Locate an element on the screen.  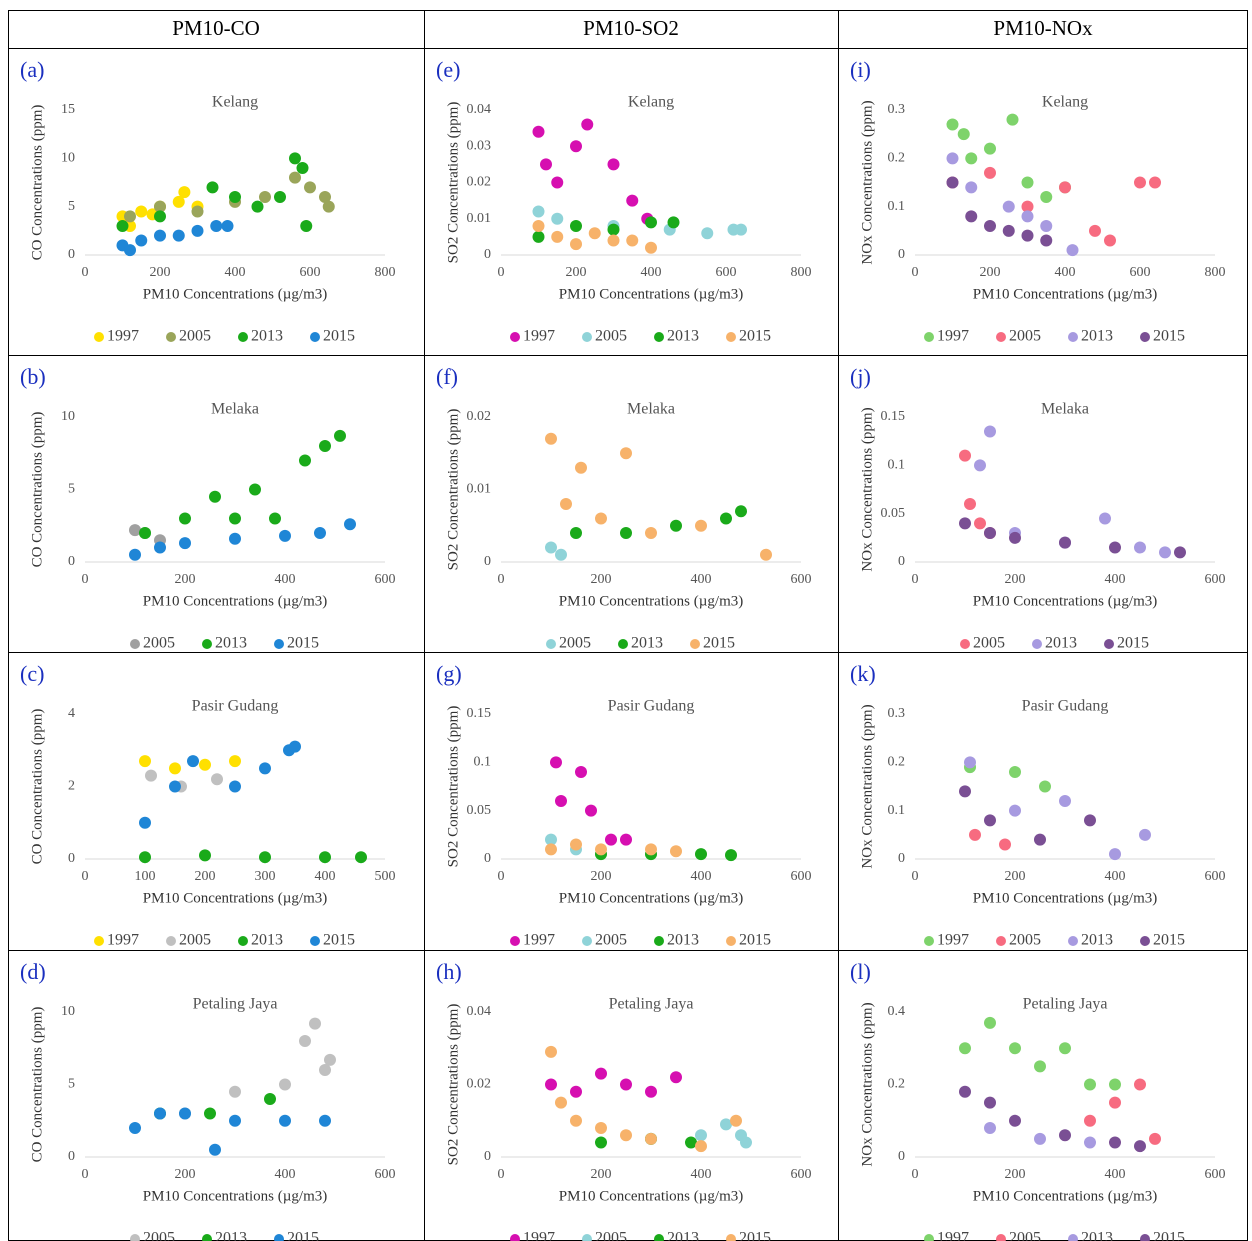
panel-label: (h) is located at coordinates (449, 971).